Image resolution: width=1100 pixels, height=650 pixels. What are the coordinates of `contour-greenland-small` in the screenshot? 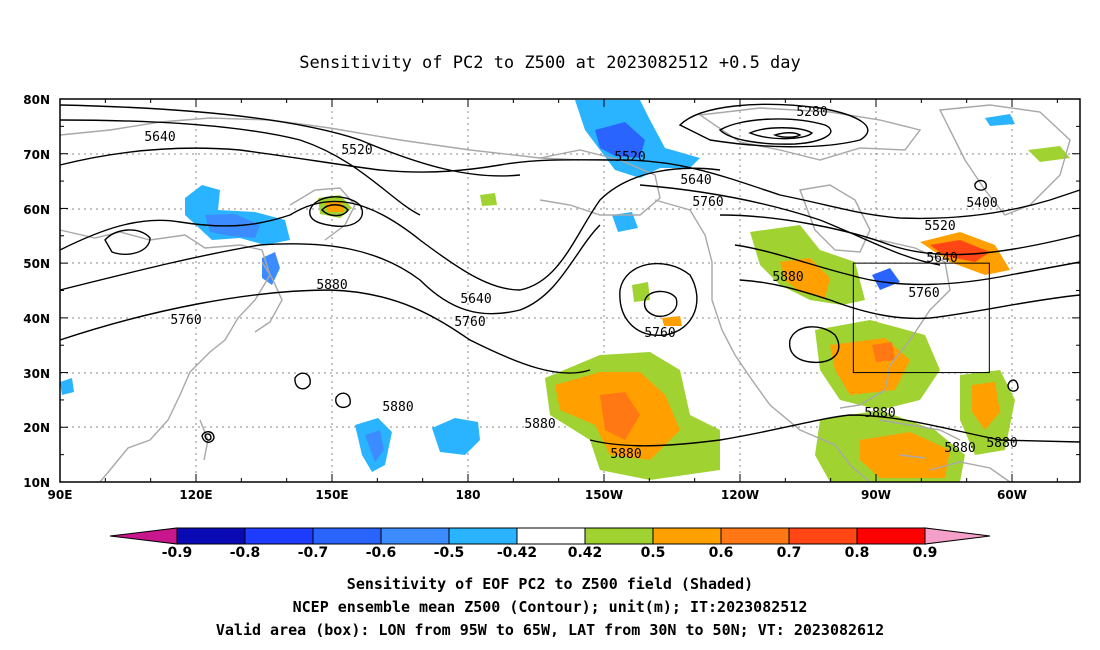 It's located at (980, 185).